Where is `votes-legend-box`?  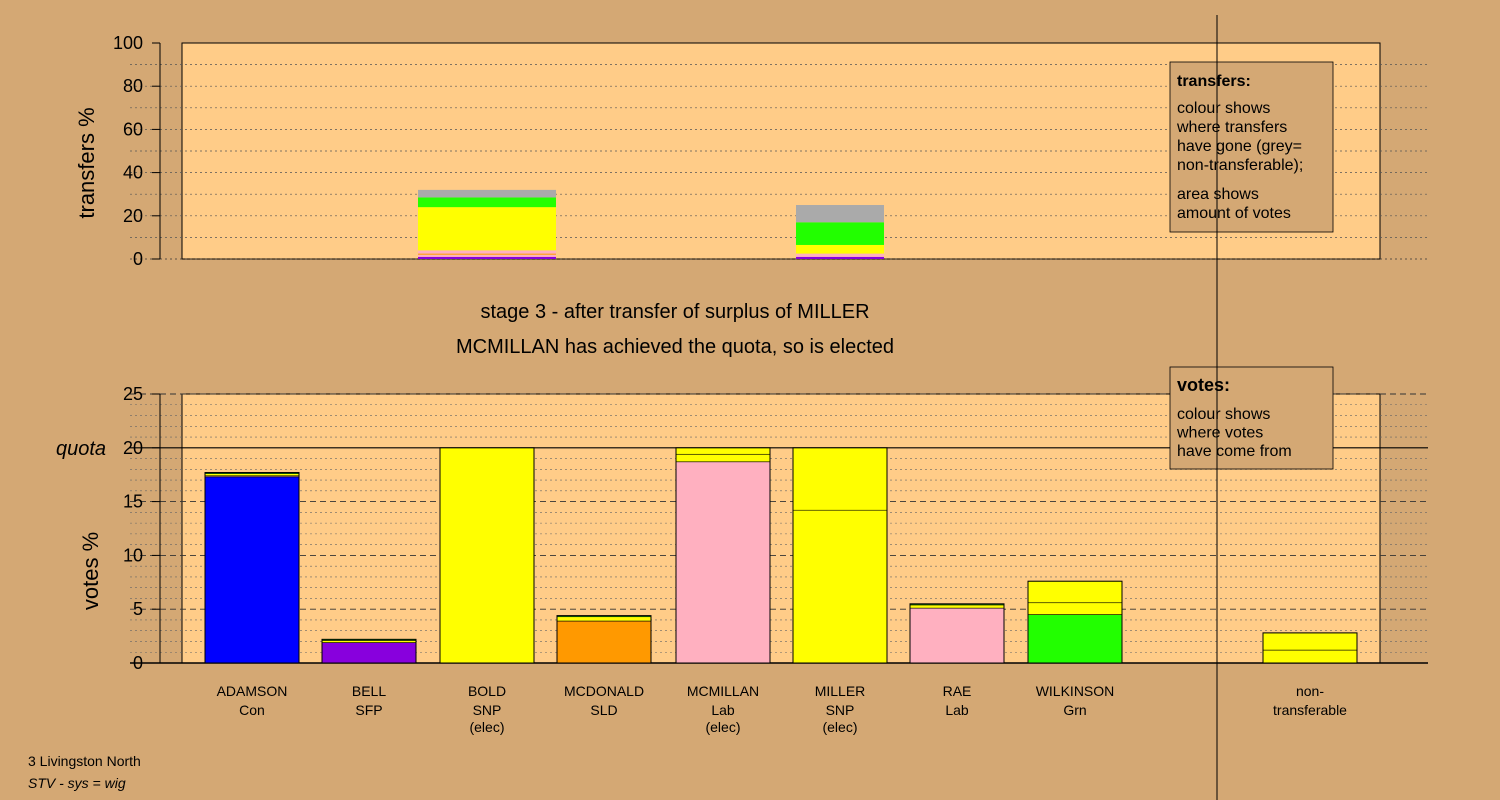
votes-legend-box is located at coordinates (1251, 418).